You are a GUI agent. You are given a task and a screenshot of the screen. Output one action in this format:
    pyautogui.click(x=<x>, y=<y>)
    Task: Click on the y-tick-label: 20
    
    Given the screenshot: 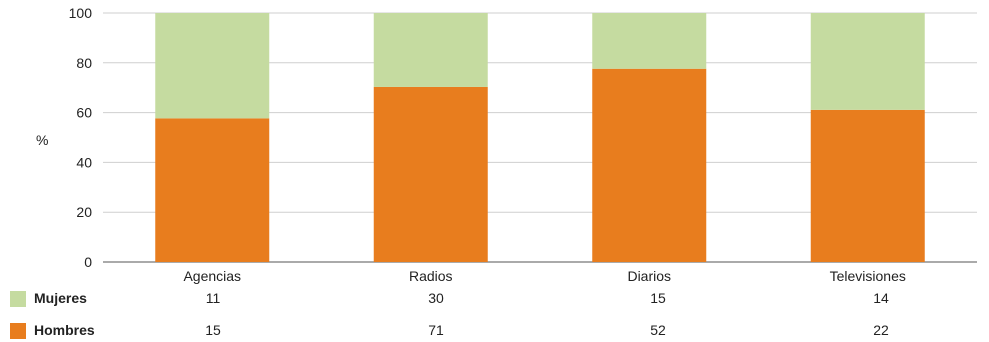 What is the action you would take?
    pyautogui.click(x=84, y=212)
    